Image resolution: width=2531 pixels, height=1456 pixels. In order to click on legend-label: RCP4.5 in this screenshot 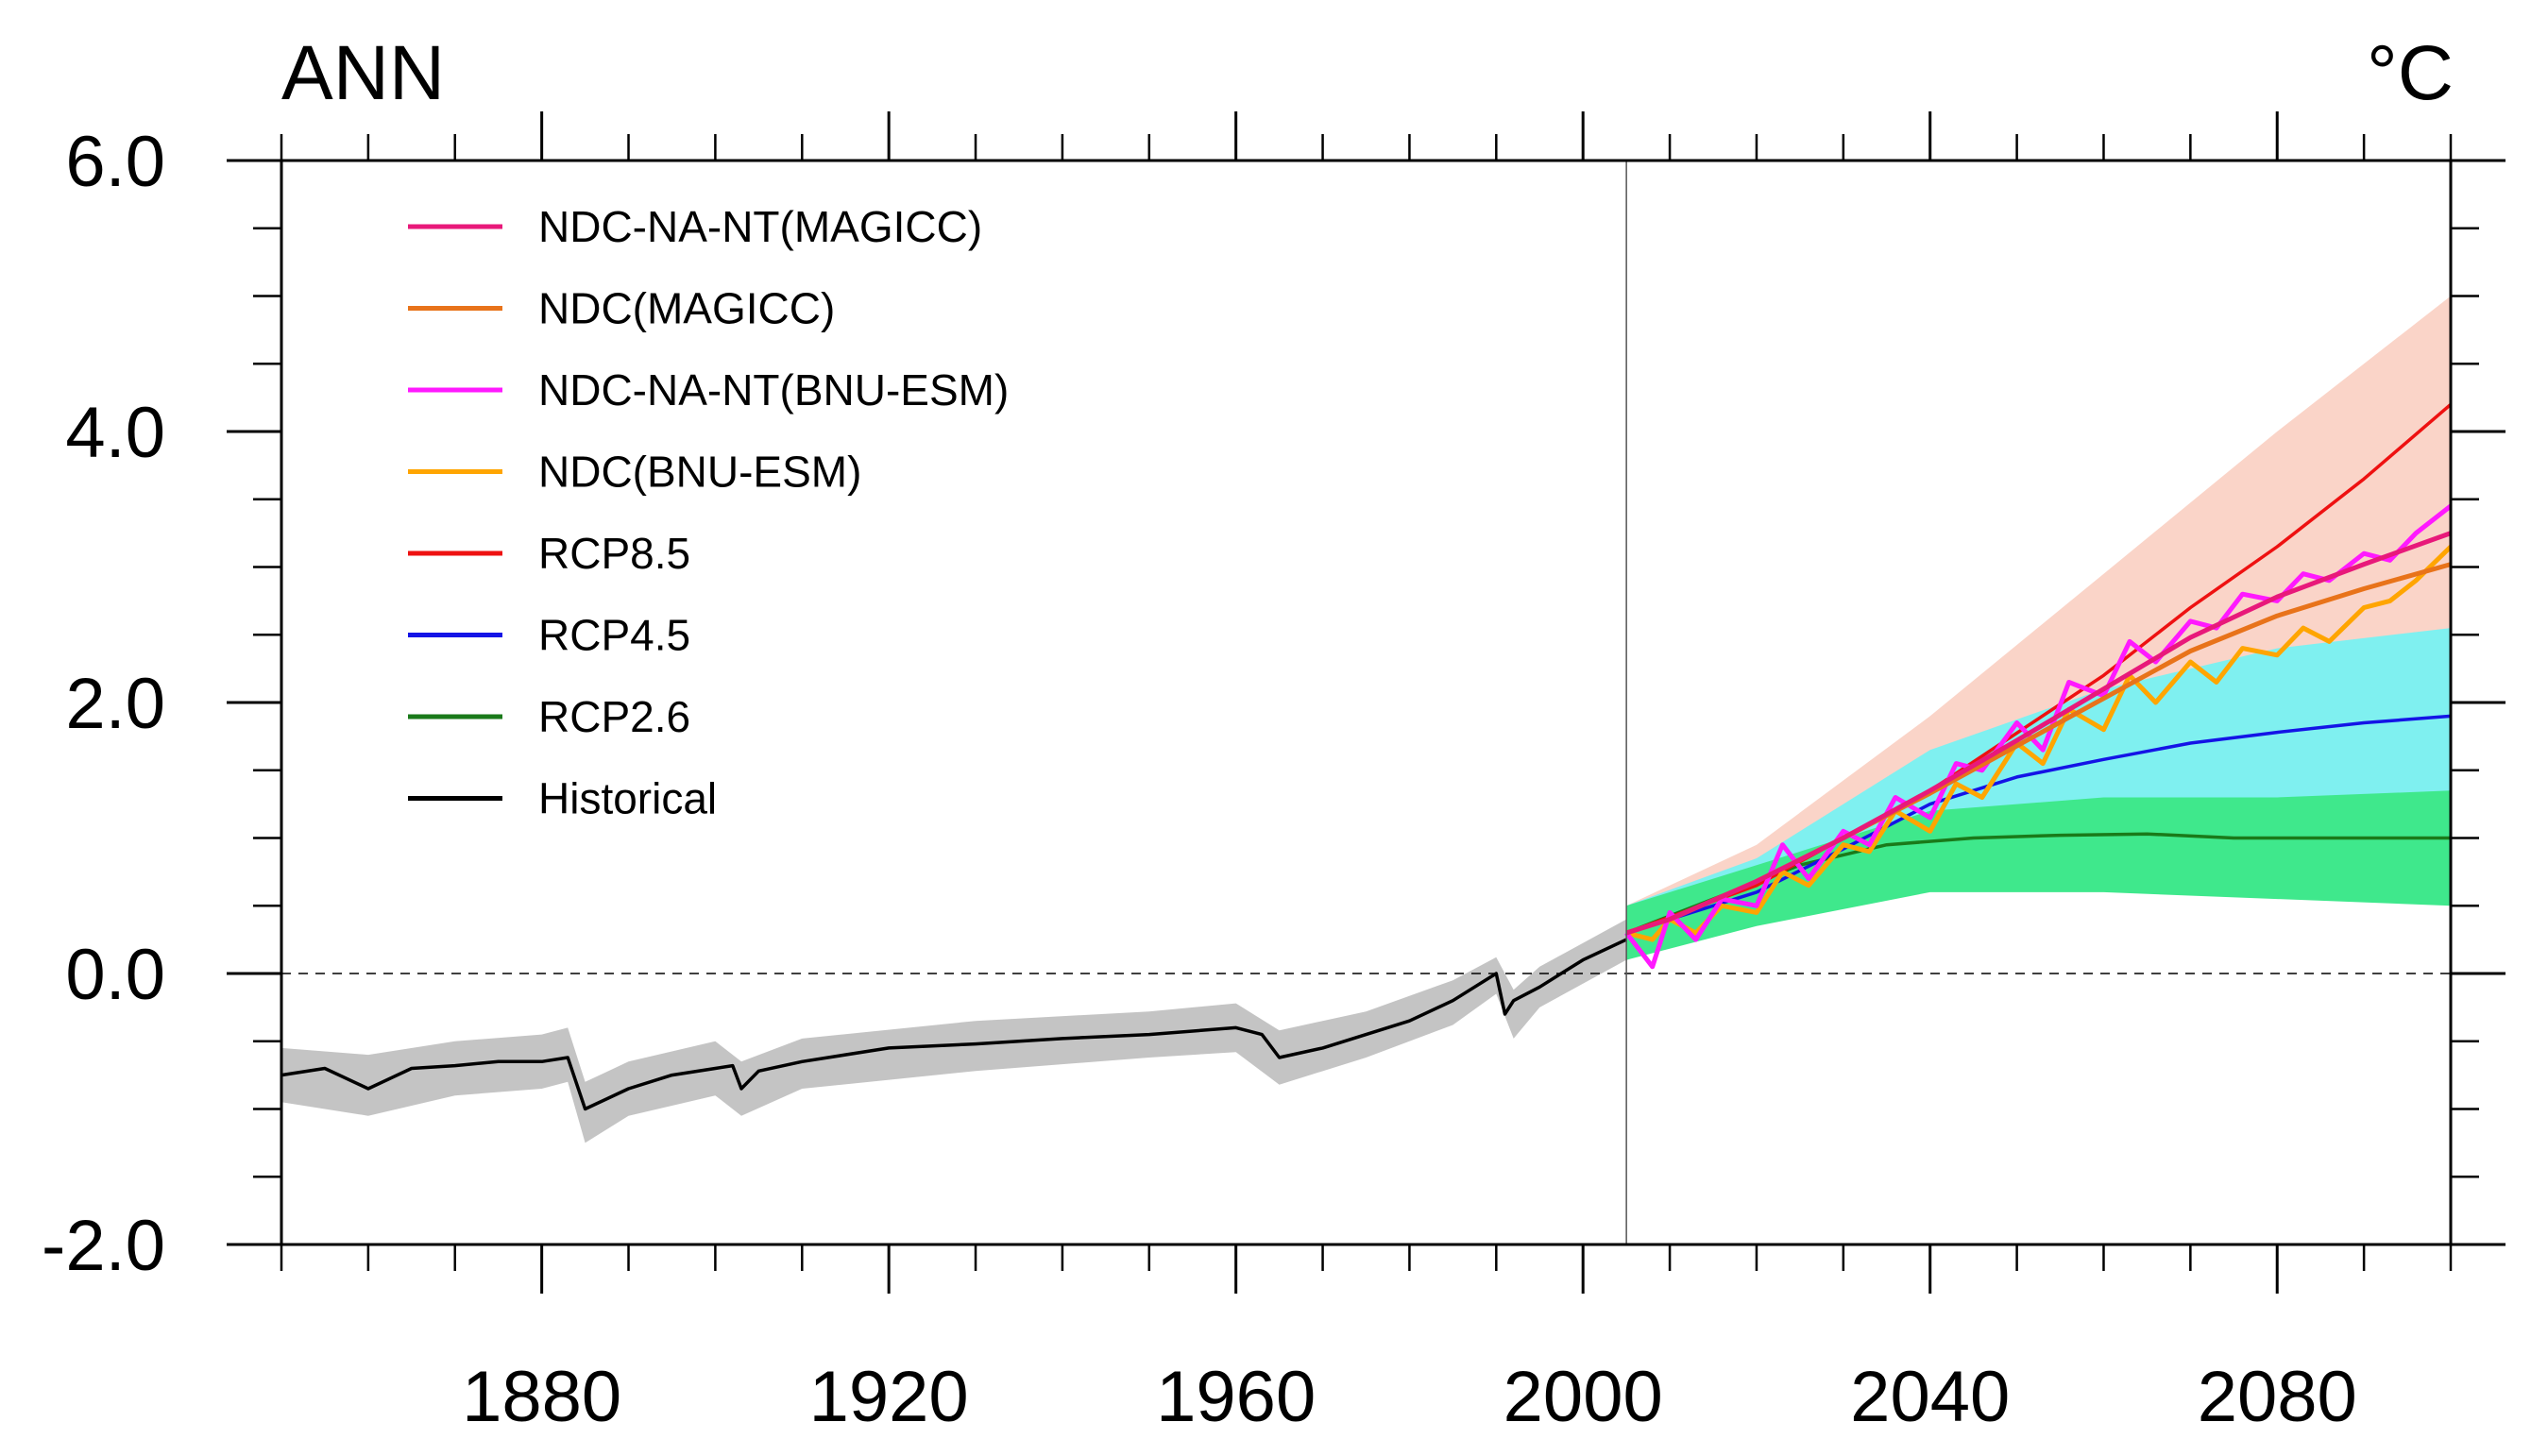, I will do `click(614, 635)`.